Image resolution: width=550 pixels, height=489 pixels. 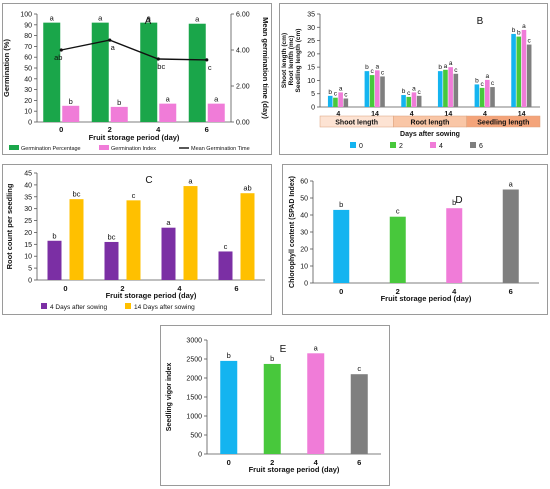 I want to click on legend-label: 4 Days after sowing, so click(x=78, y=307).